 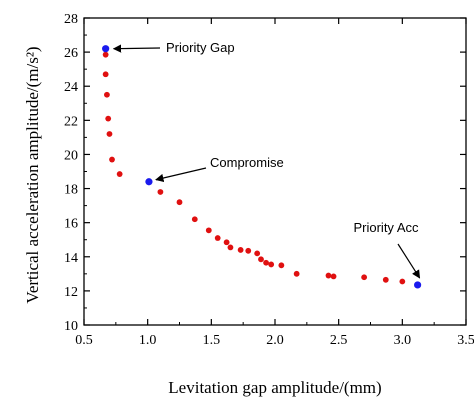 I want to click on y-tick-label: 26, so click(x=71, y=53).